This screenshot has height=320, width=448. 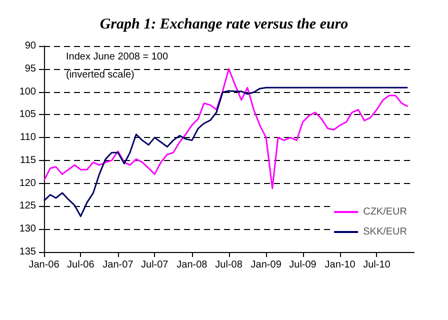 What do you see at coordinates (81, 265) in the screenshot?
I see `x-tick-label: Jul-06` at bounding box center [81, 265].